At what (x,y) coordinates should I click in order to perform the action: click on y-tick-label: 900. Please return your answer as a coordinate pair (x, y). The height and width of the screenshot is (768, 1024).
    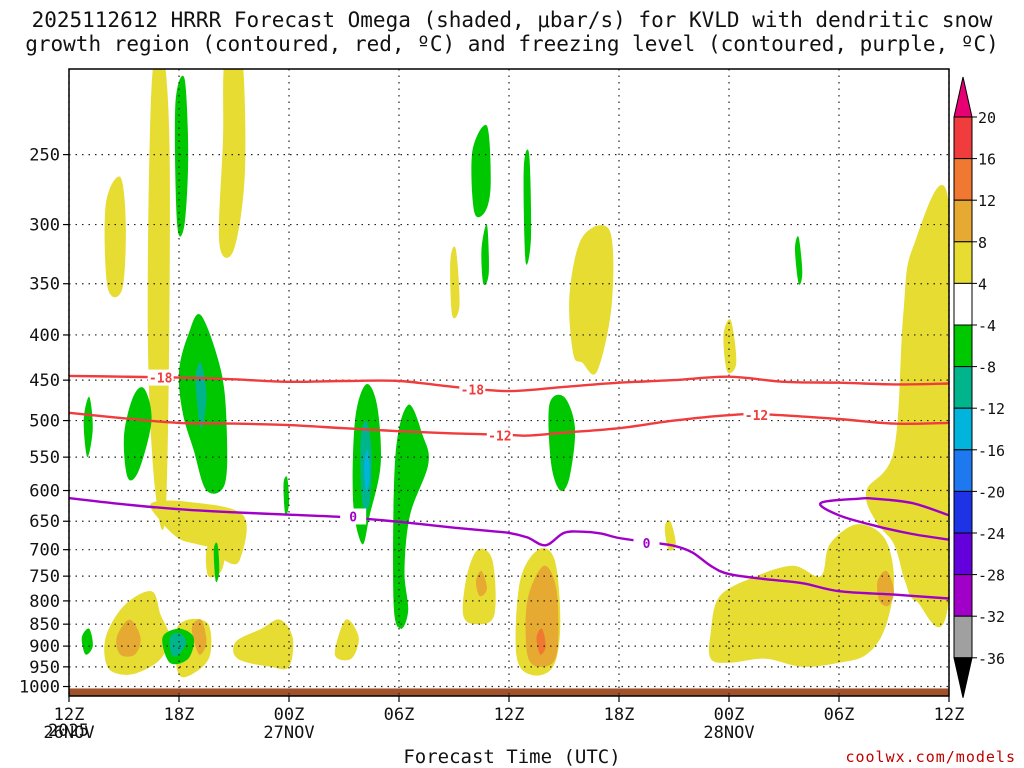
    Looking at the image, I should click on (44, 647).